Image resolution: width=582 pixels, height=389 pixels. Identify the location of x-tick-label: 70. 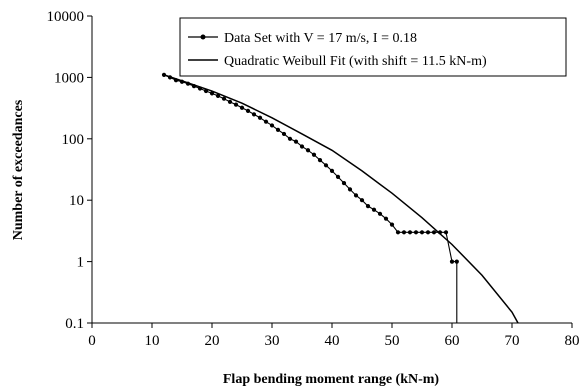
(512, 341).